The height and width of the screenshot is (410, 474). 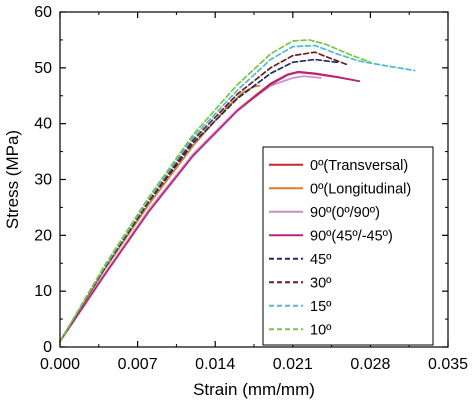 What do you see at coordinates (43, 180) in the screenshot?
I see `y-tick-label: 30` at bounding box center [43, 180].